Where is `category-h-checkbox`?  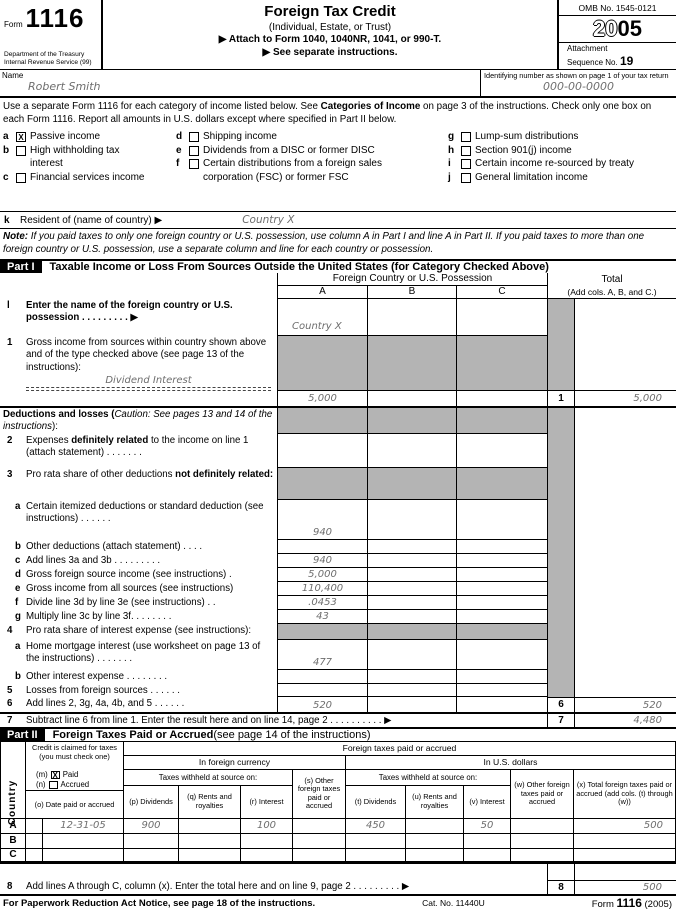 category-h-checkbox is located at coordinates (466, 150).